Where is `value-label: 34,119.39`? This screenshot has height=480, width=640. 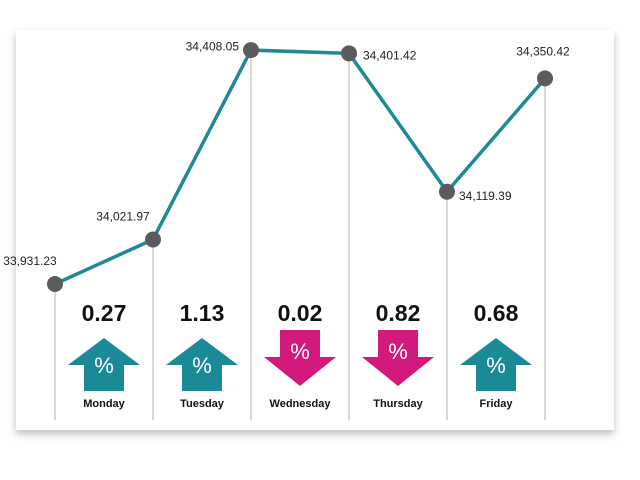 value-label: 34,119.39 is located at coordinates (485, 196).